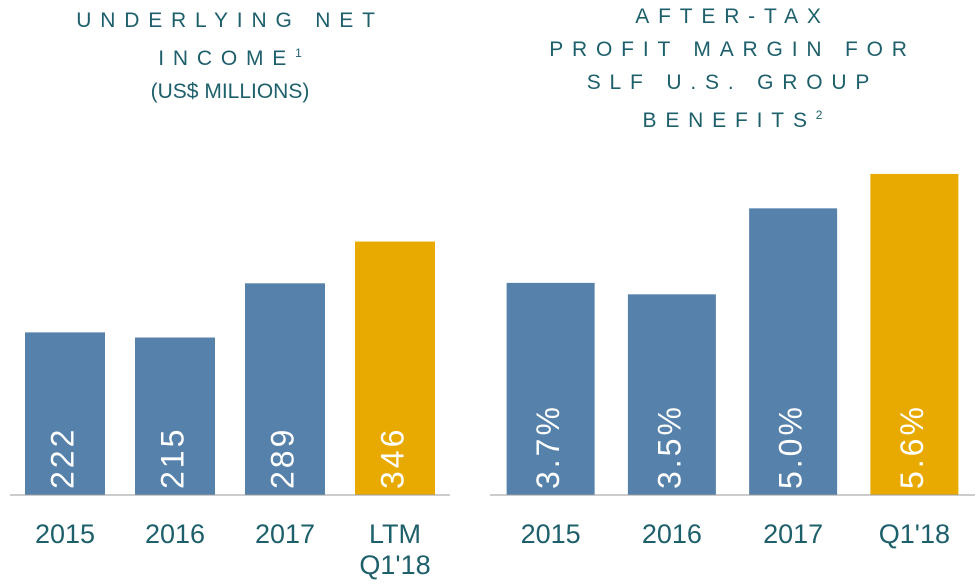  What do you see at coordinates (392, 458) in the screenshot?
I see `value-label: 346` at bounding box center [392, 458].